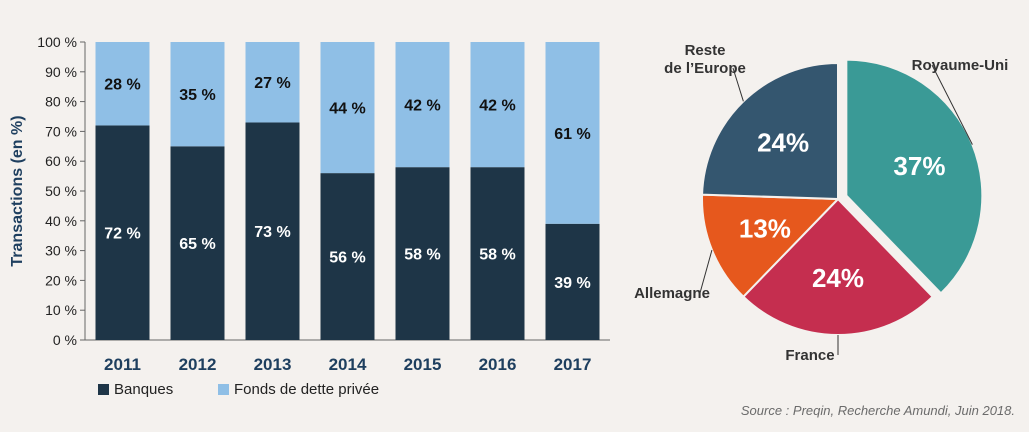  I want to click on y-tick-label: 20 %, so click(61, 280).